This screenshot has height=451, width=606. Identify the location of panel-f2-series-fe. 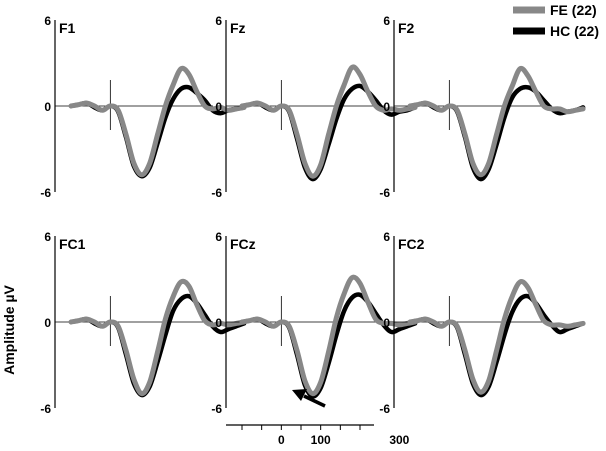
(496, 121).